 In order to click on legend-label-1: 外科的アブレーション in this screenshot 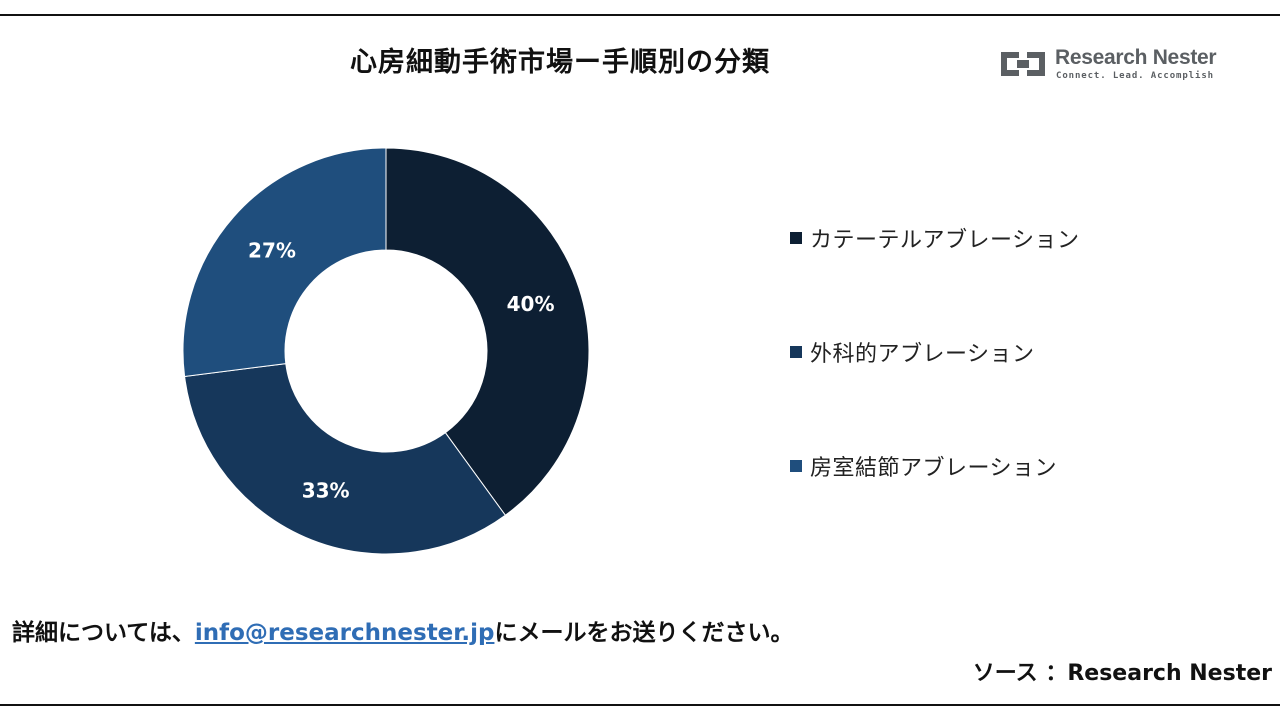, I will do `click(922, 354)`.